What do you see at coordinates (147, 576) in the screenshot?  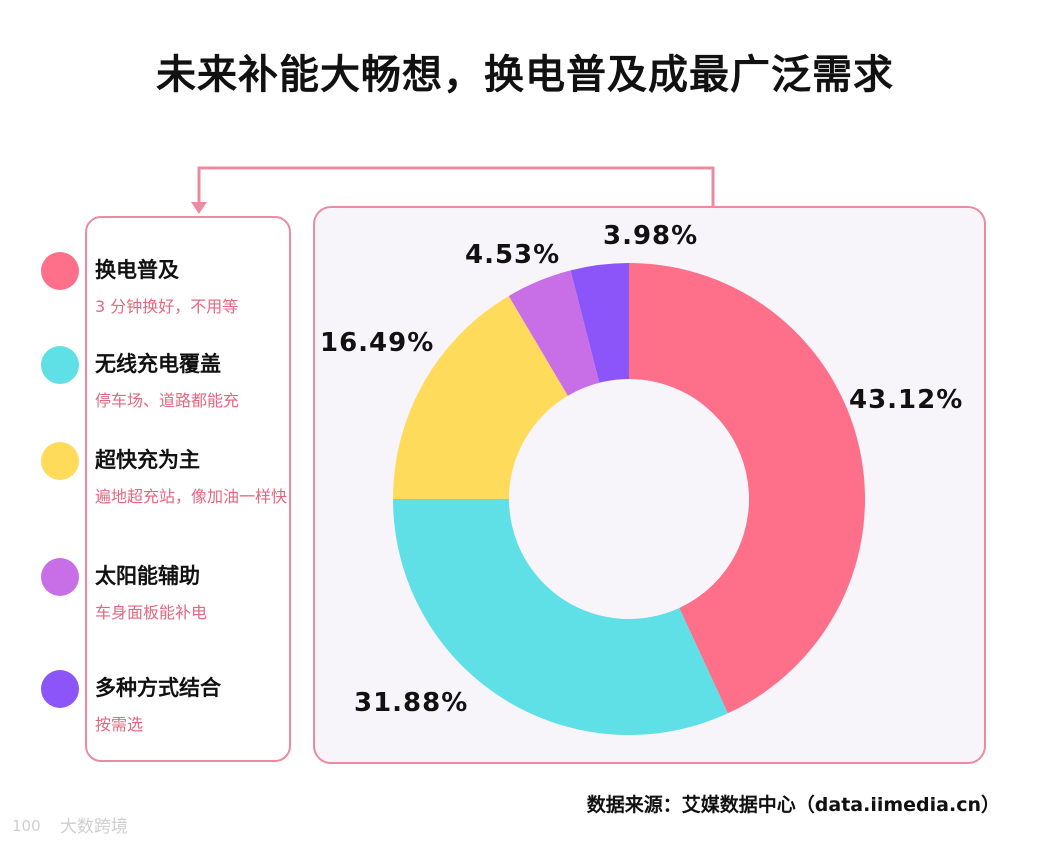 I see `legend-title: 太阳能辅助` at bounding box center [147, 576].